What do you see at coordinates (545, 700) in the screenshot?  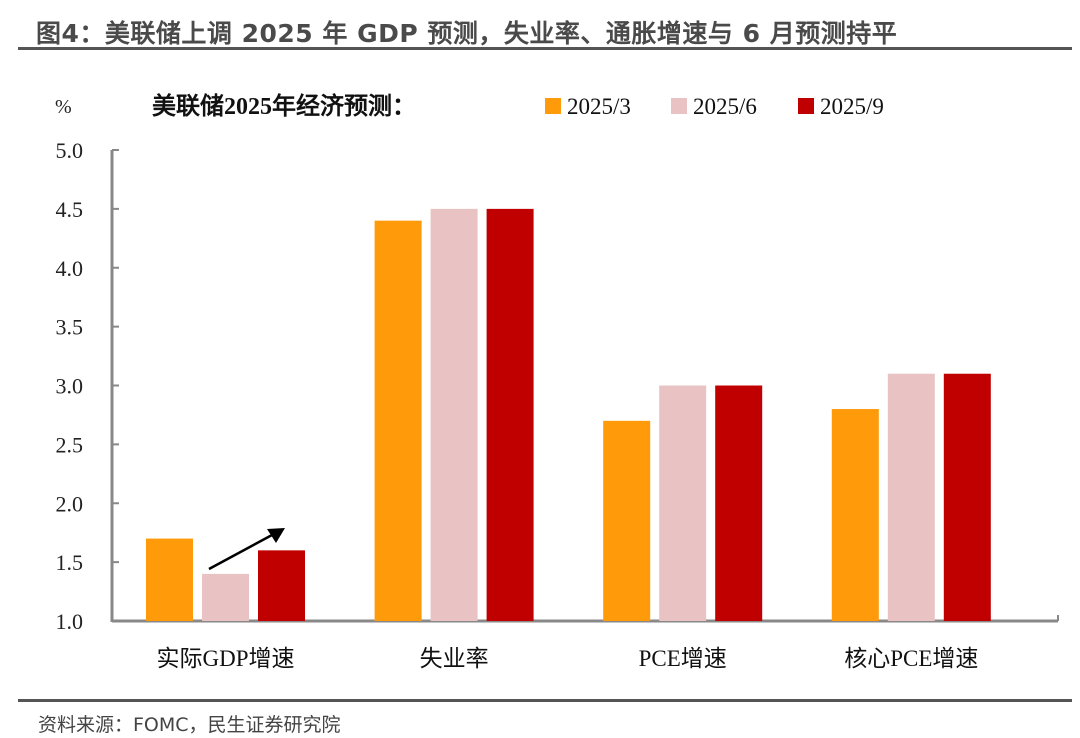 I see `footer-divider` at bounding box center [545, 700].